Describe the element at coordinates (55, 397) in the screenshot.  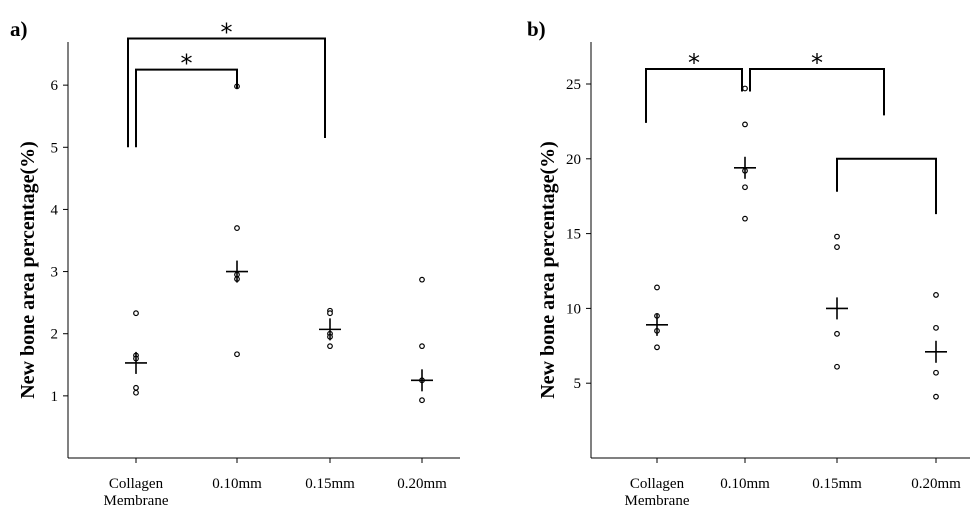
I see `y-tick-label: 1` at that location.